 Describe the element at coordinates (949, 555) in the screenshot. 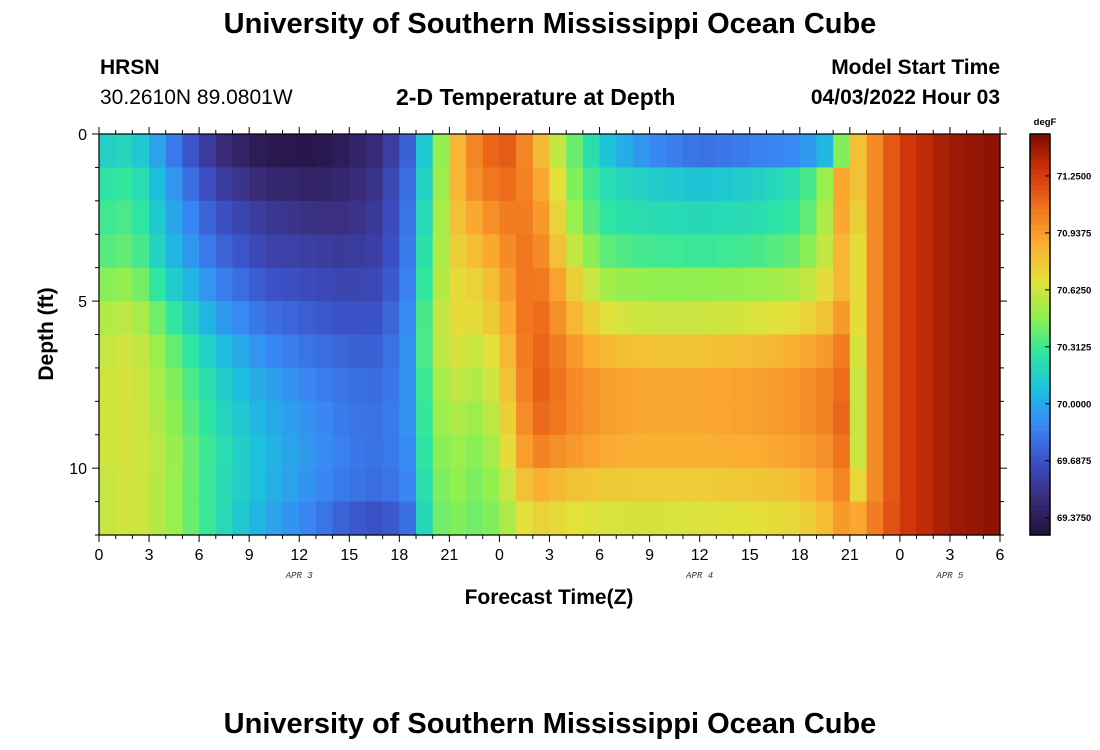

I see `x-tick-label: 3` at that location.